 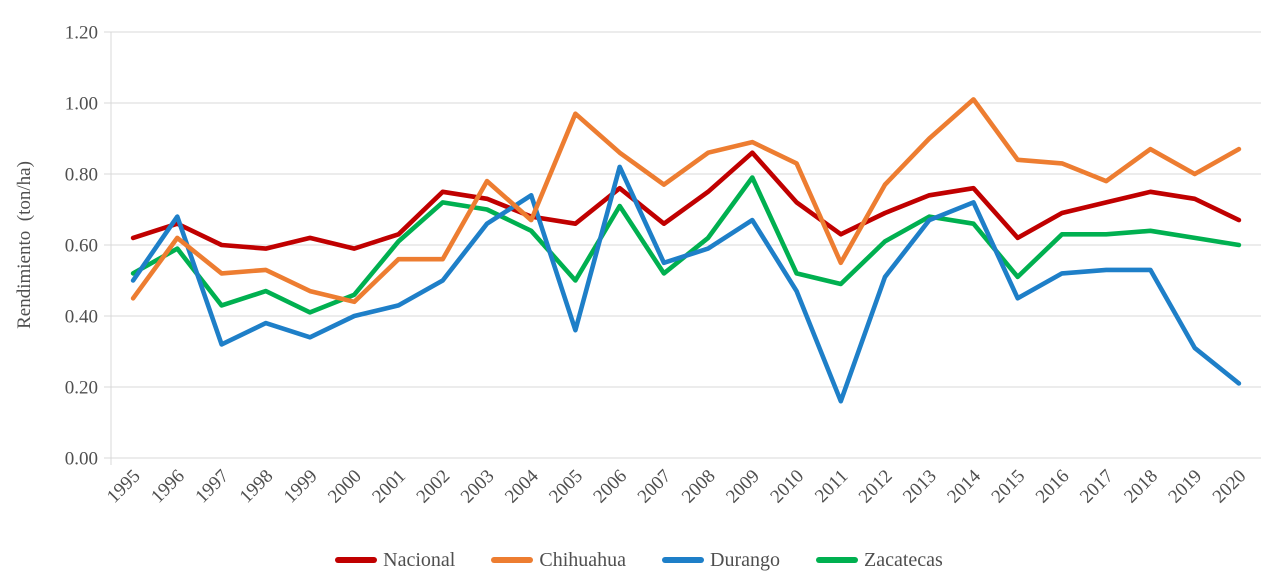 What do you see at coordinates (81, 388) in the screenshot?
I see `y-tick-label: 0.20` at bounding box center [81, 388].